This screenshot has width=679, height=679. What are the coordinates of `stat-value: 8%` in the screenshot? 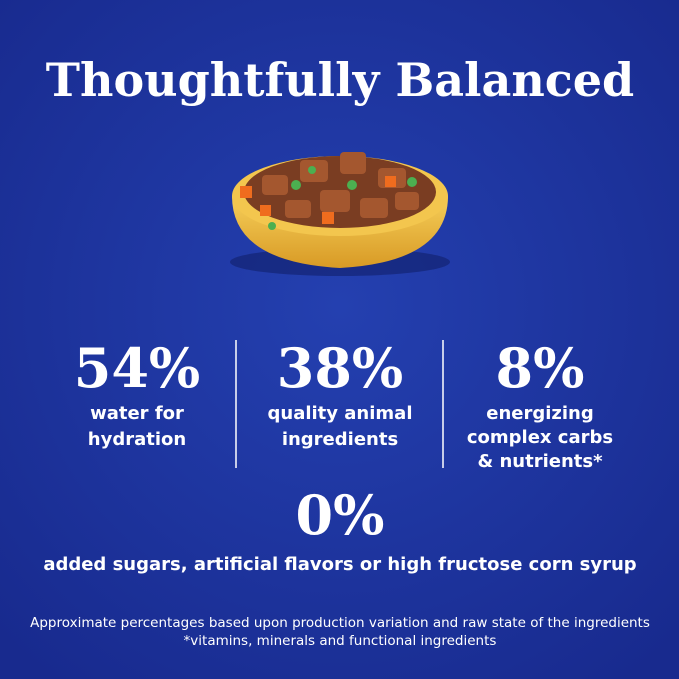 It's located at (540, 368).